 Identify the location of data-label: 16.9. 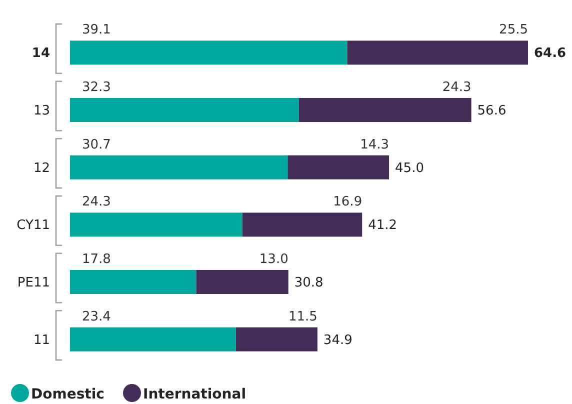
(347, 202).